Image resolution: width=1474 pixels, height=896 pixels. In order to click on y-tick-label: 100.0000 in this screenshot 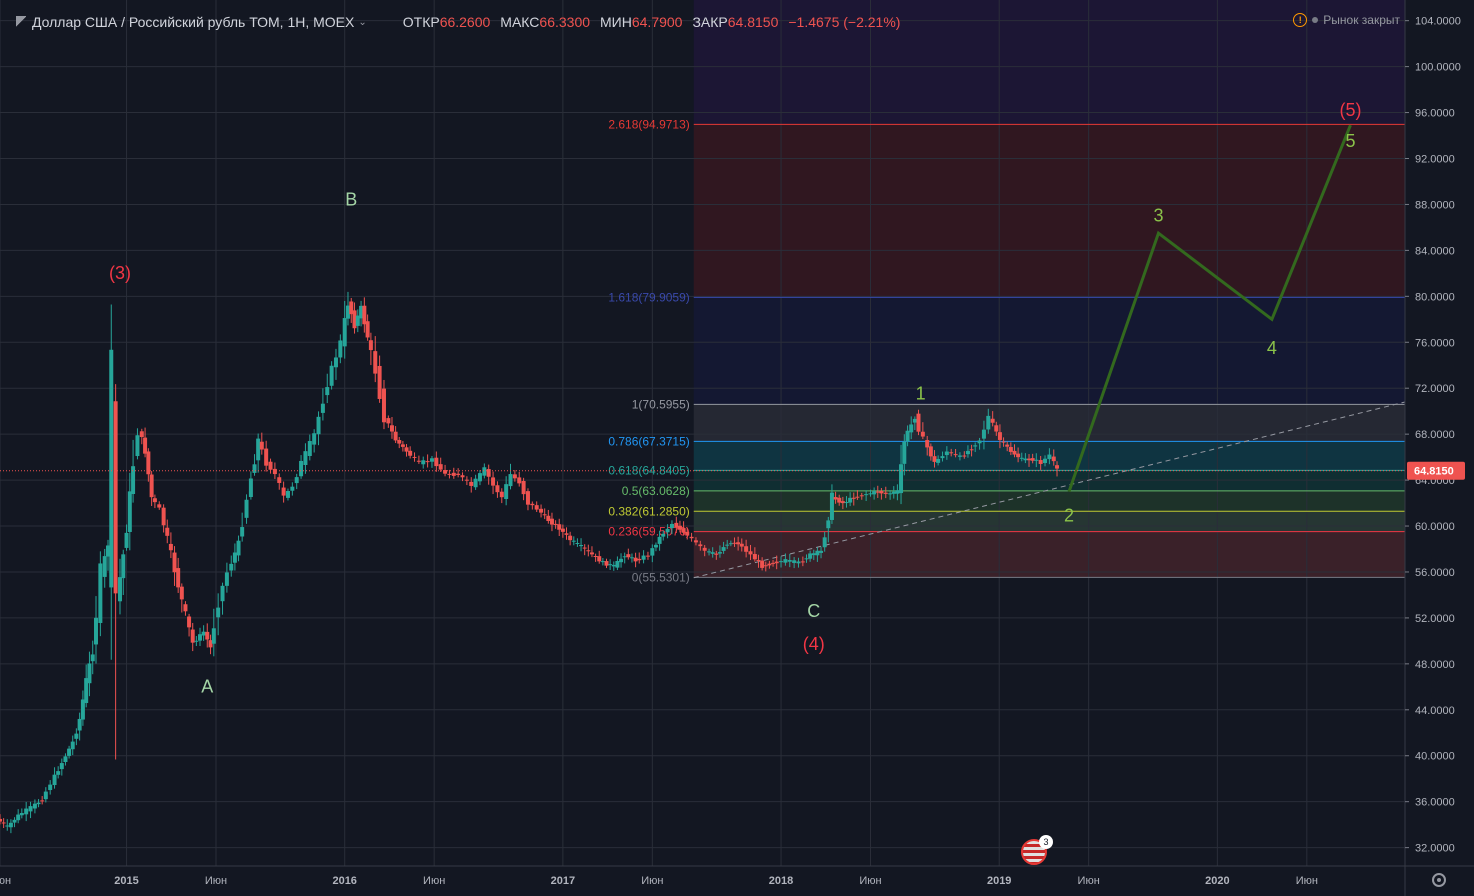, I will do `click(1438, 68)`.